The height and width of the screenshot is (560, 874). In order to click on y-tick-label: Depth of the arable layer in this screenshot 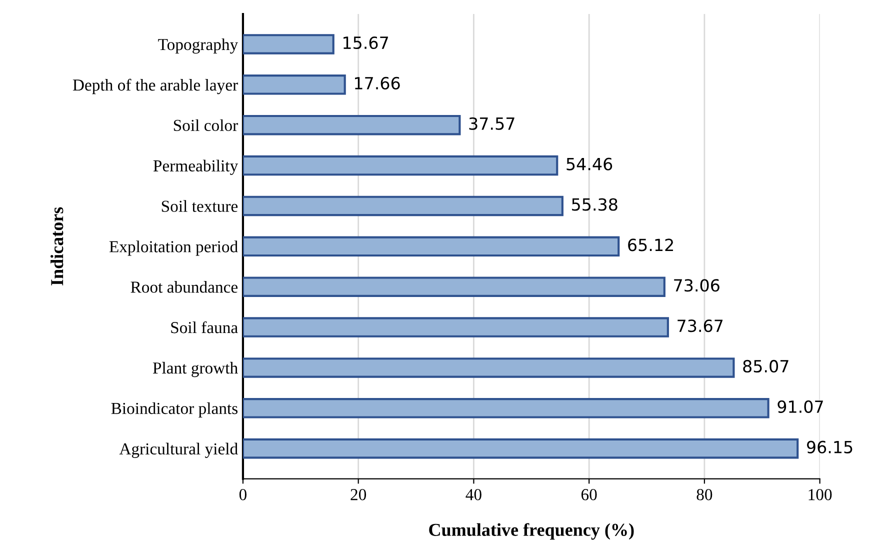, I will do `click(155, 86)`.